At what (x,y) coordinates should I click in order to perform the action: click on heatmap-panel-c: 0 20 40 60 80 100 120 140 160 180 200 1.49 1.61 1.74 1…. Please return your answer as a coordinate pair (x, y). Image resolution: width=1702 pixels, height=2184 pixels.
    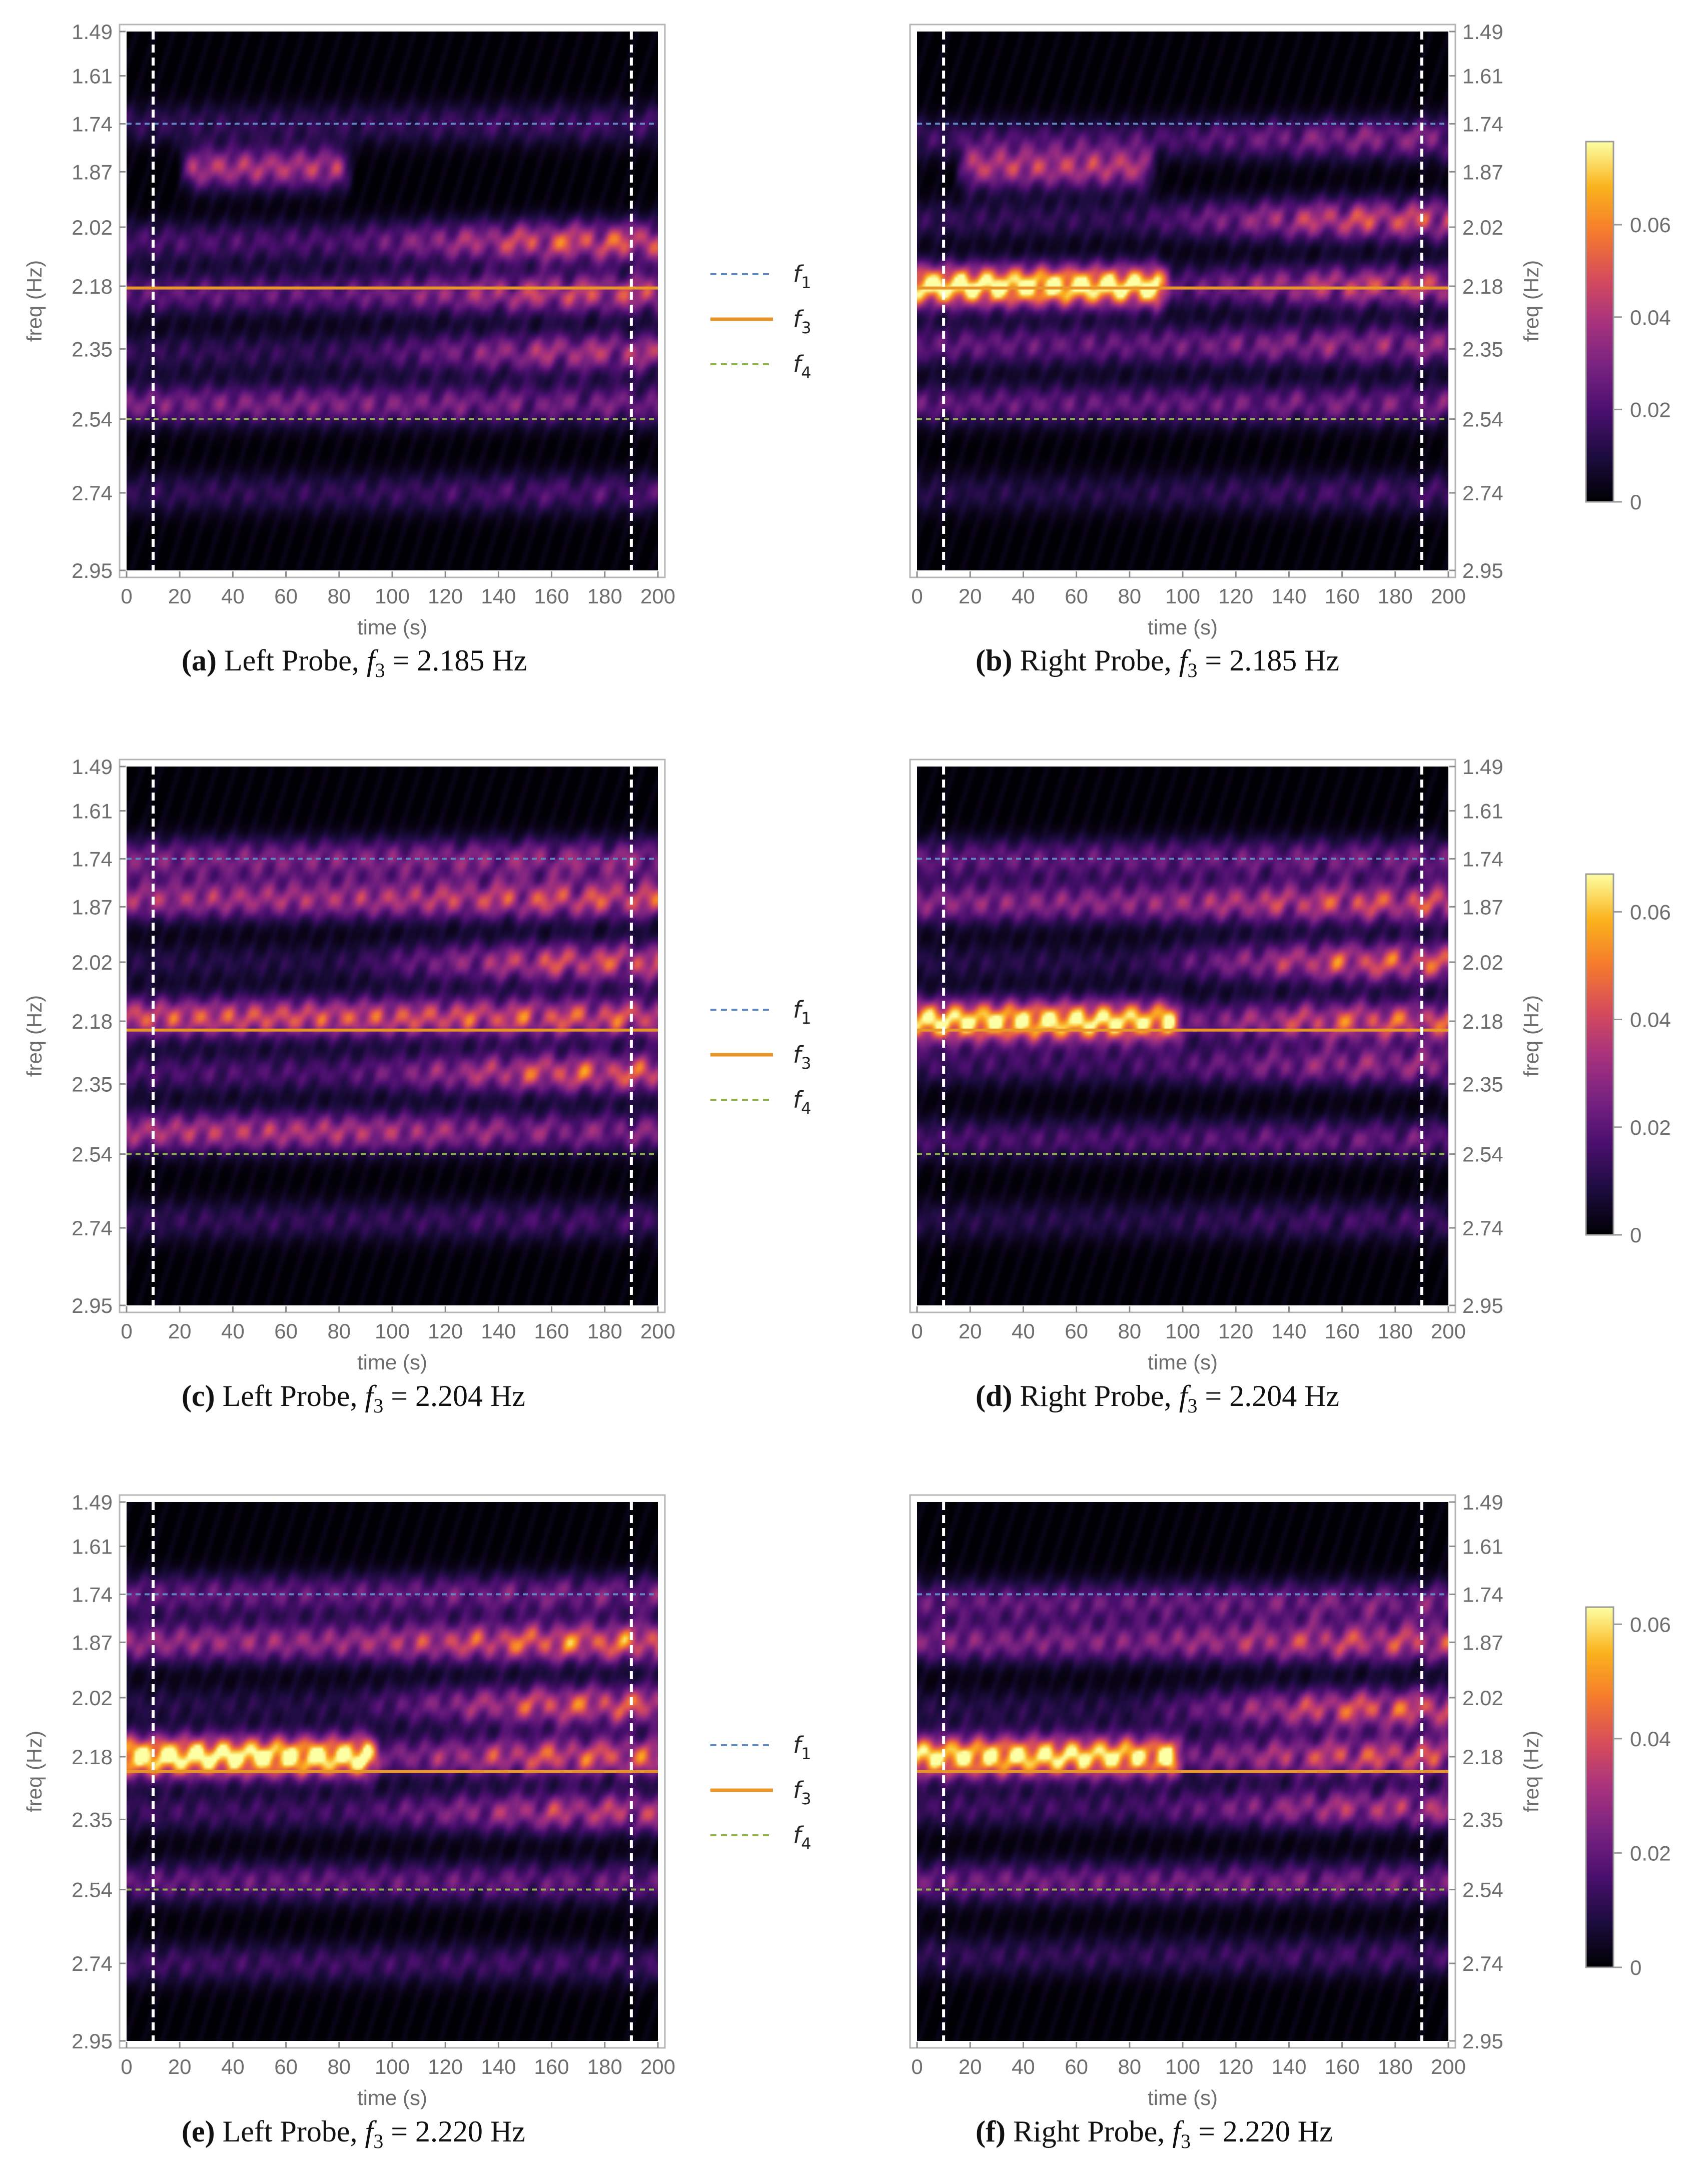
    Looking at the image, I should click on (349, 1064).